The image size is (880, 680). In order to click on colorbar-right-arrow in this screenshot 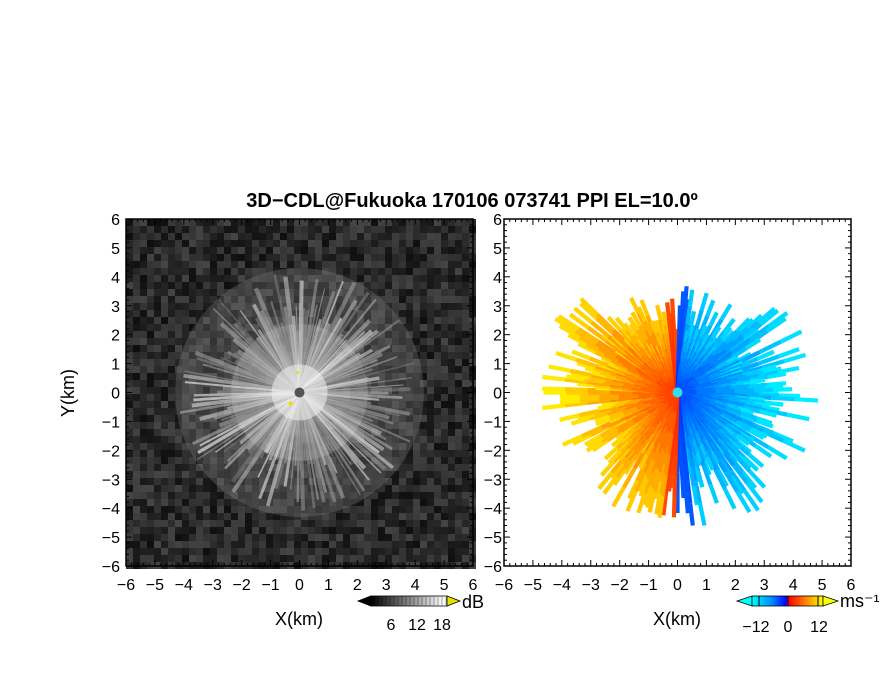, I will do `click(831, 601)`.